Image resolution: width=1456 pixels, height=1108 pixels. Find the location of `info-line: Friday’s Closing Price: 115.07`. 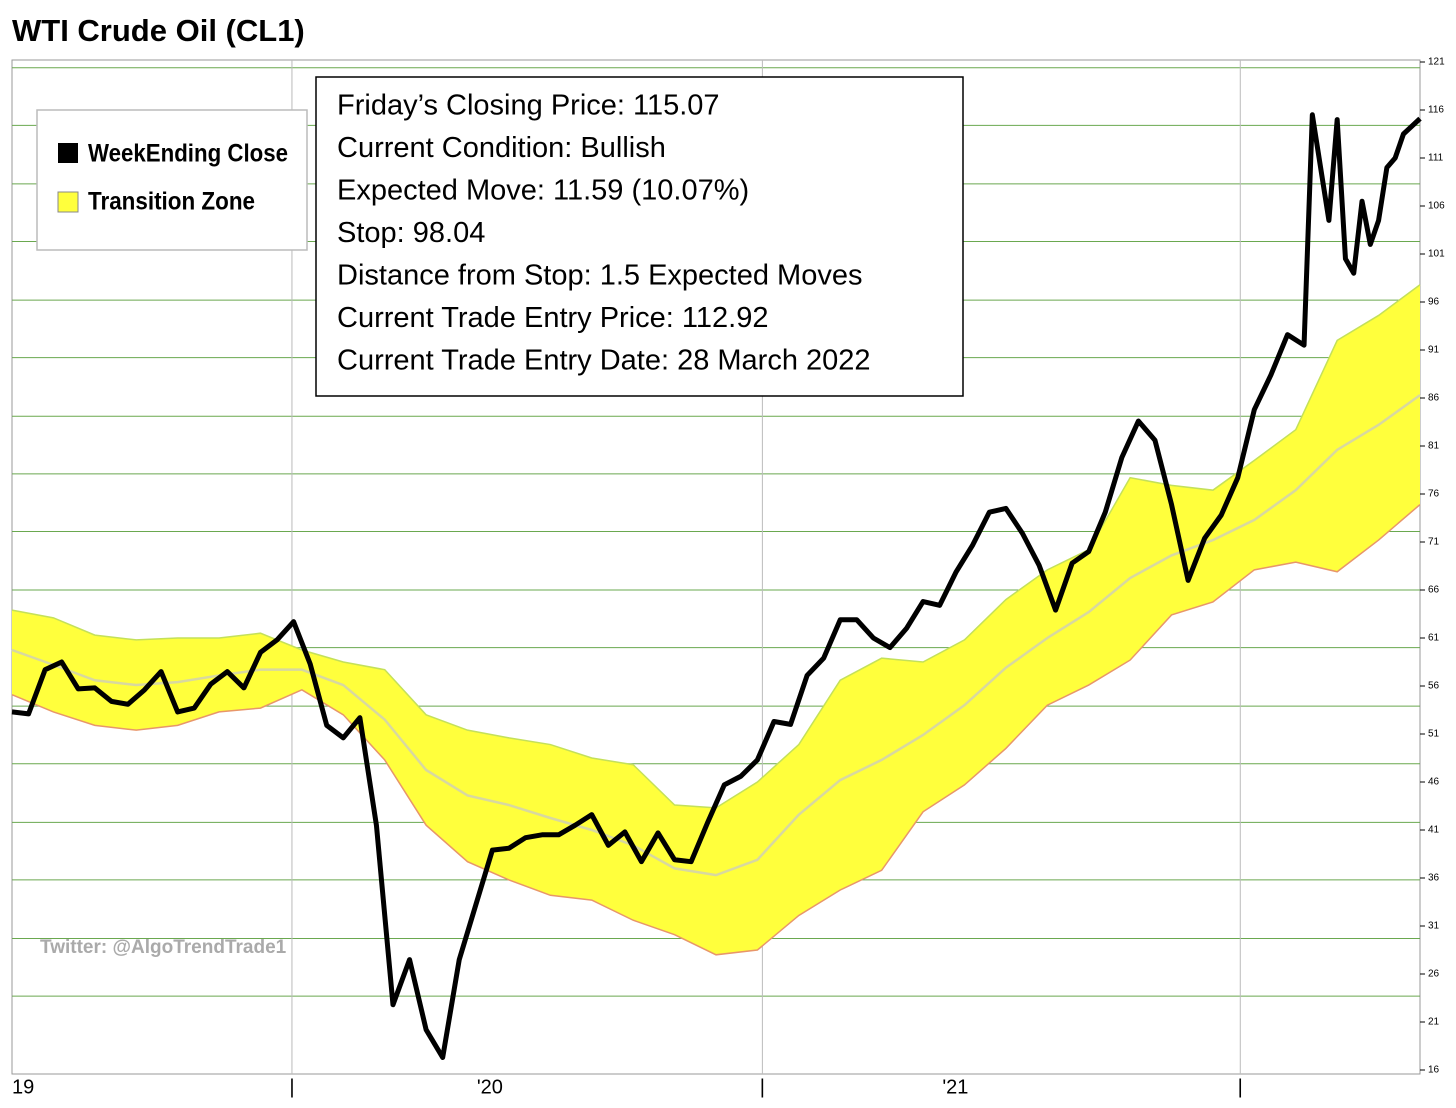

info-line: Friday’s Closing Price: 115.07 is located at coordinates (528, 106).